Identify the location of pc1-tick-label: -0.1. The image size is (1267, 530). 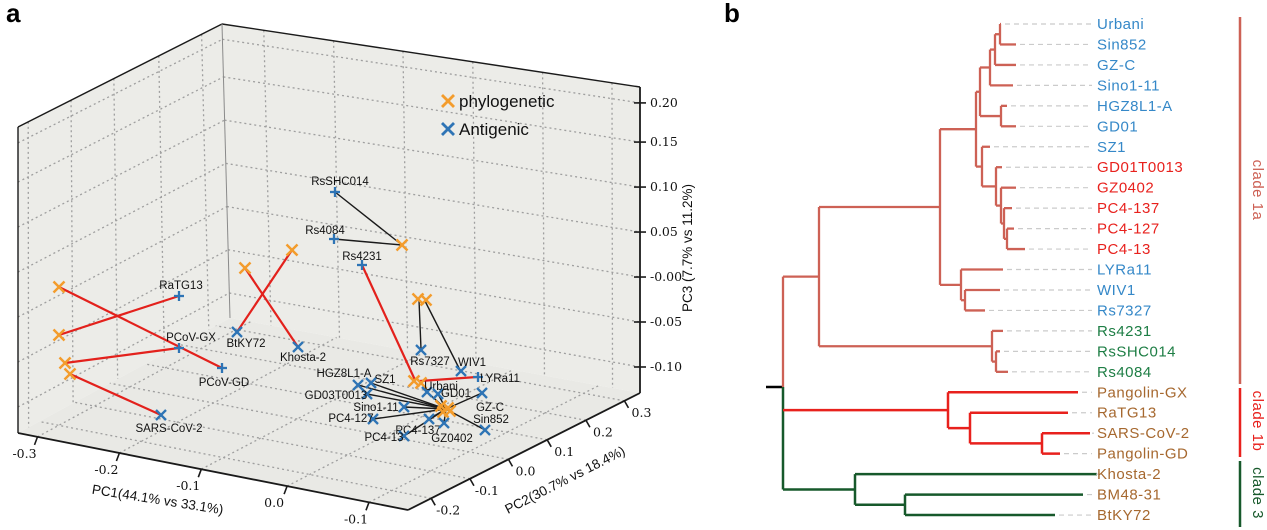
(356, 518).